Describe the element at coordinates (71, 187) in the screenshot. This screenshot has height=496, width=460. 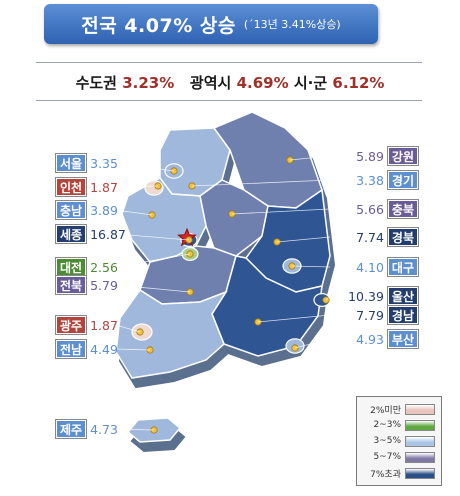
I see `region-name: 인천` at that location.